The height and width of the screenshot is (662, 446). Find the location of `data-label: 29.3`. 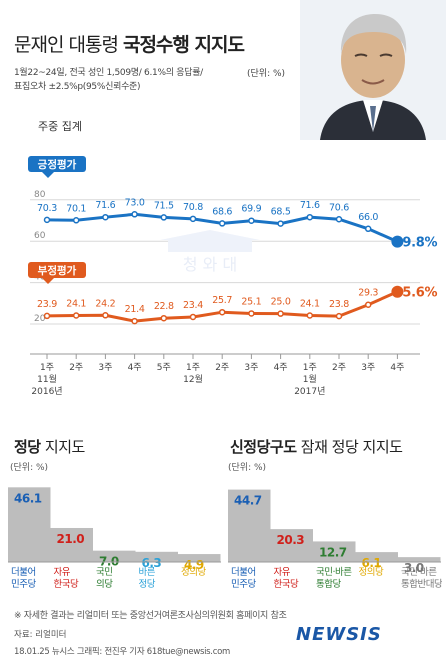

data-label: 29.3 is located at coordinates (368, 293).